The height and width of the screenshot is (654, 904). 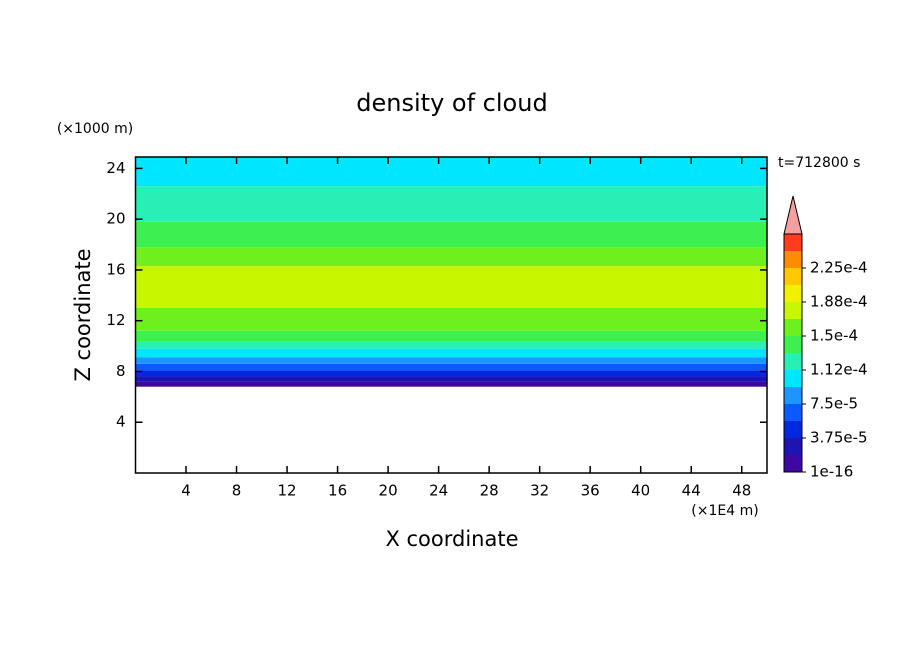 What do you see at coordinates (115, 269) in the screenshot?
I see `y-tick-label: 16` at bounding box center [115, 269].